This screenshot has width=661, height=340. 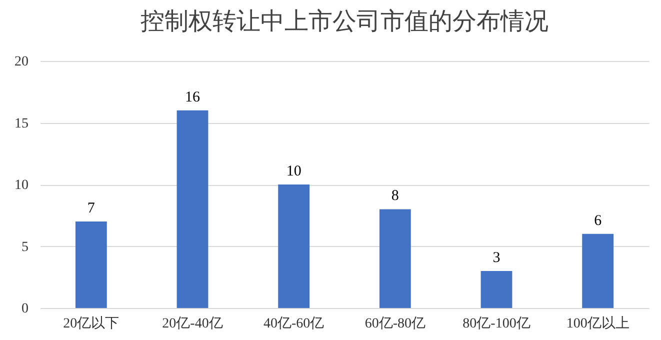 What do you see at coordinates (496, 258) in the screenshot?
I see `data-label: 3` at bounding box center [496, 258].